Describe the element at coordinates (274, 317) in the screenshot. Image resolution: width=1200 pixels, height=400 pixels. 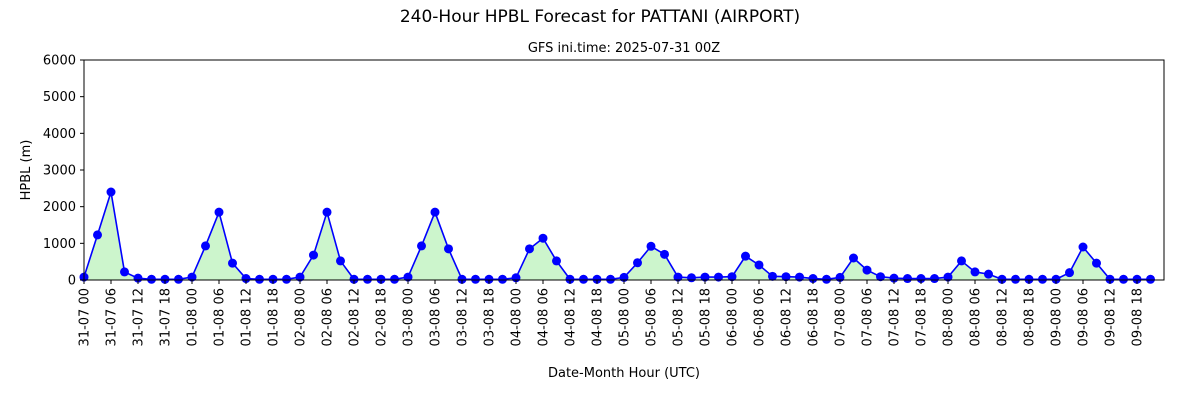
I see `x-tick-label: 01-08 18` at that location.